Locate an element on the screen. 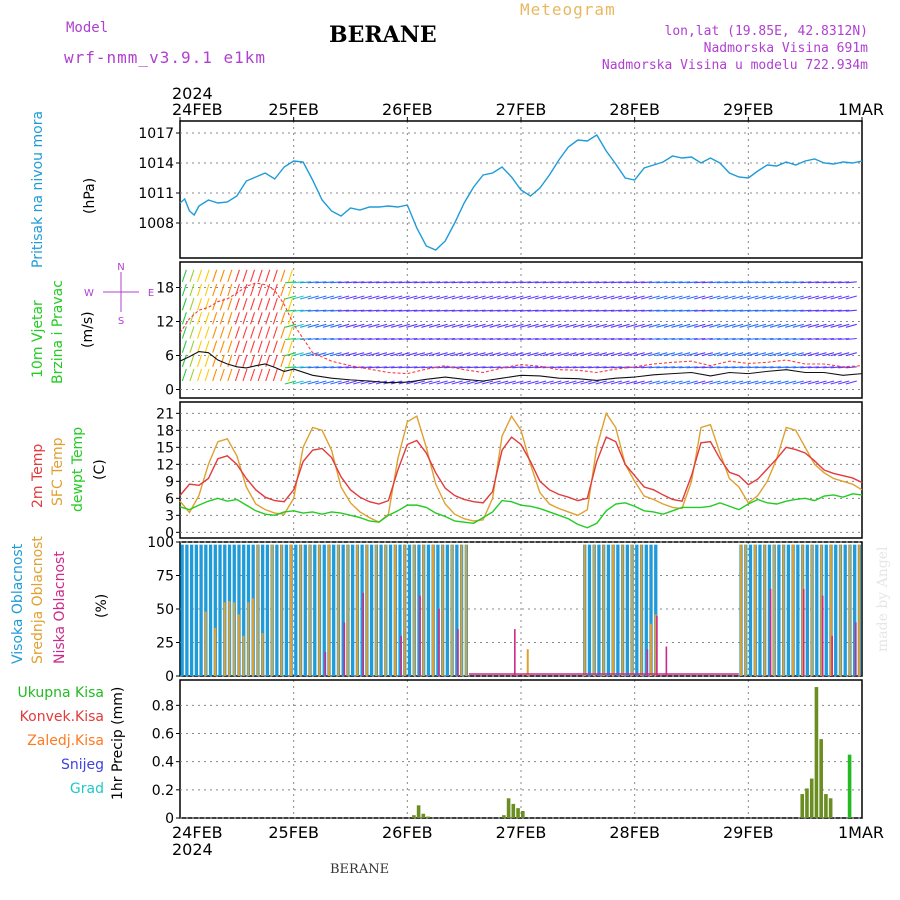 The image size is (900, 900). pressure-series is located at coordinates (521, 192).